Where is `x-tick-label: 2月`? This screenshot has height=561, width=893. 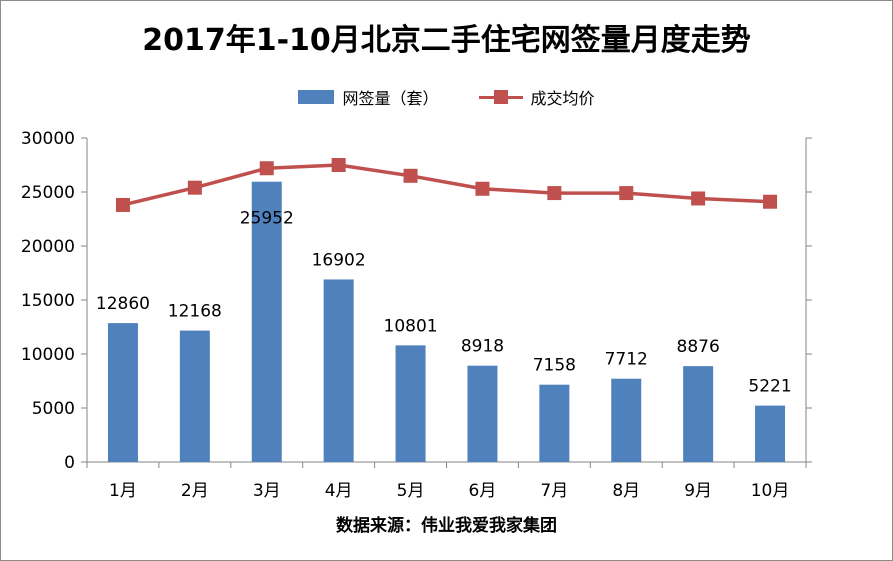
x-tick-label: 2月 is located at coordinates (195, 491).